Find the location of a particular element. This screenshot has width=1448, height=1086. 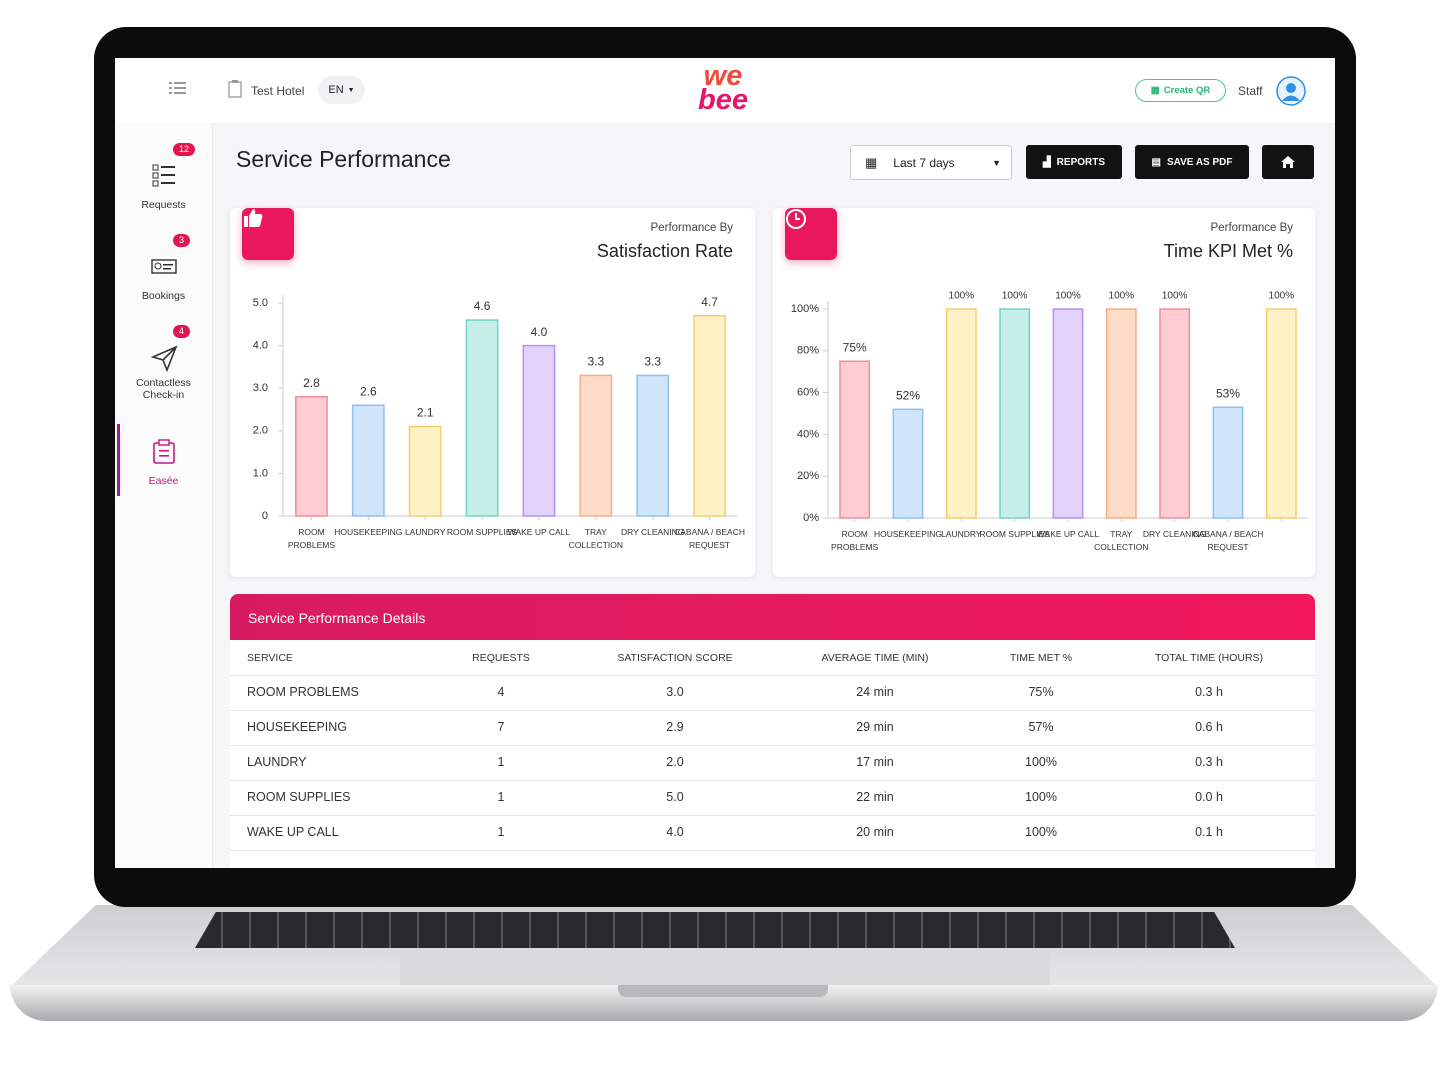

chart: 0 1.0 2.0 3.0 4.0 5.0 2.8 2.6 2.1 4.6 4.0 3.3 3.3 4.7 is located at coordinates (495, 408).